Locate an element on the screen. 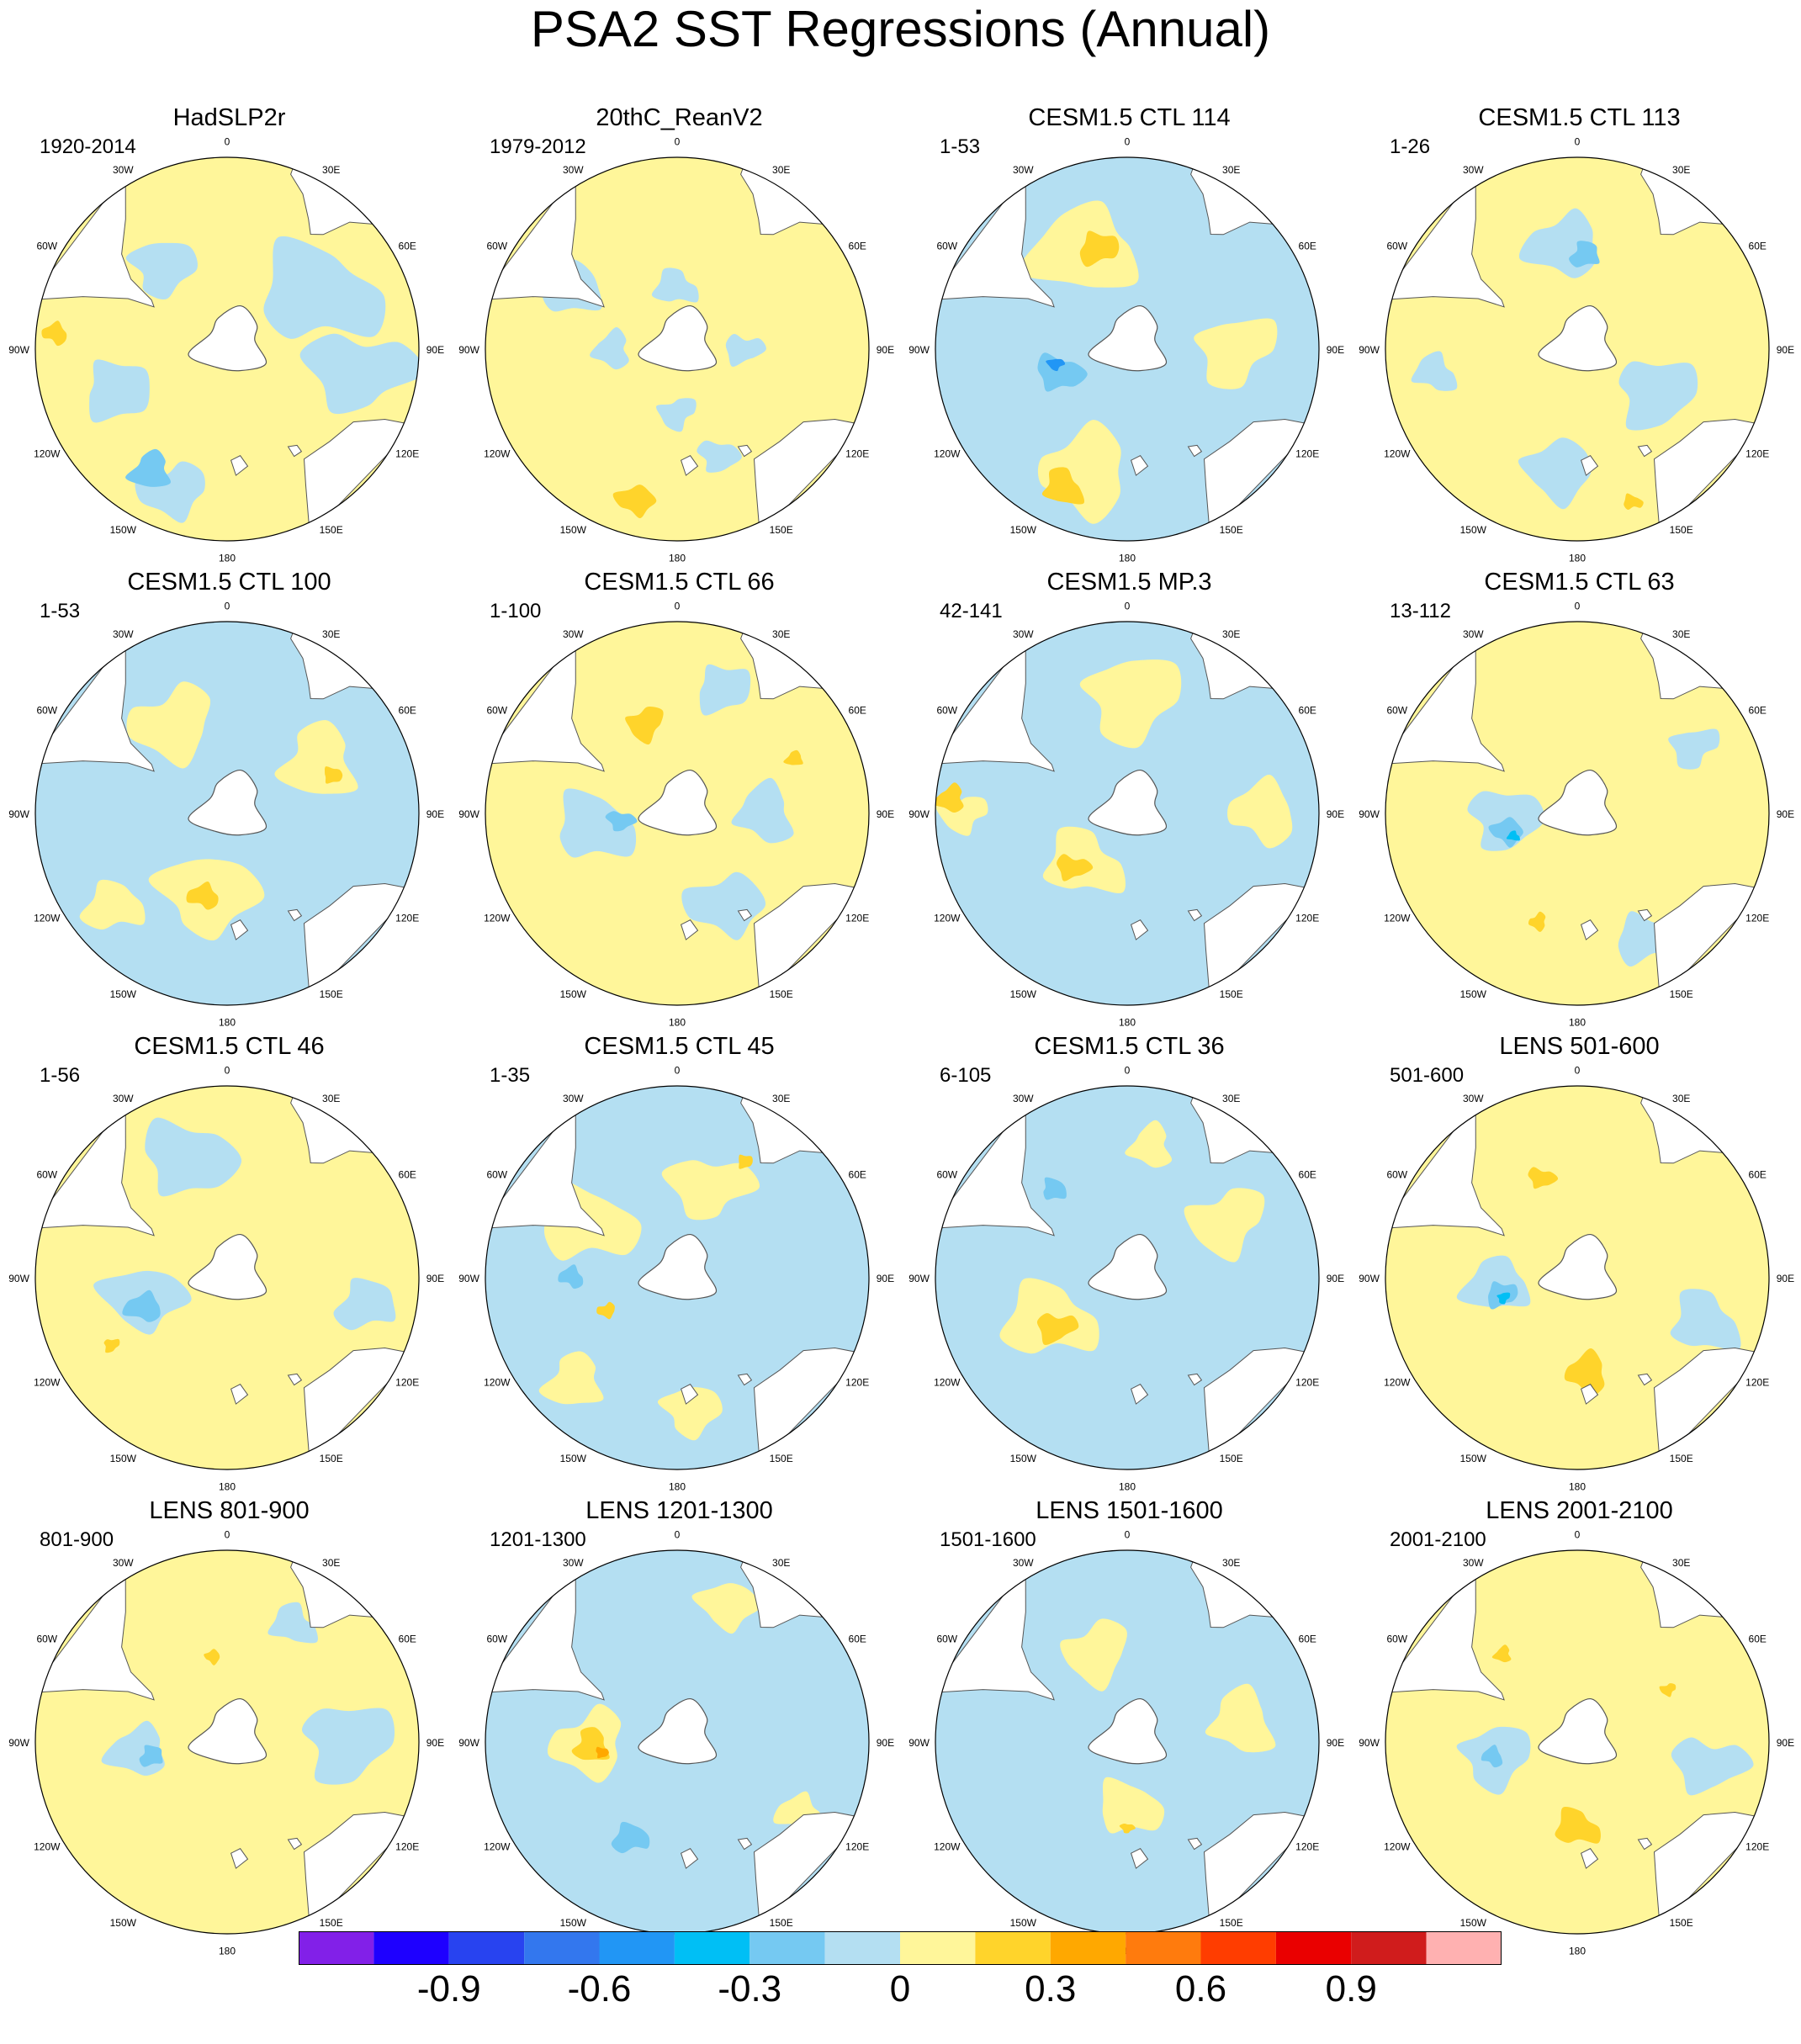 The image size is (1801, 2044). colorbar-tick-label: -0.9 is located at coordinates (448, 1989).